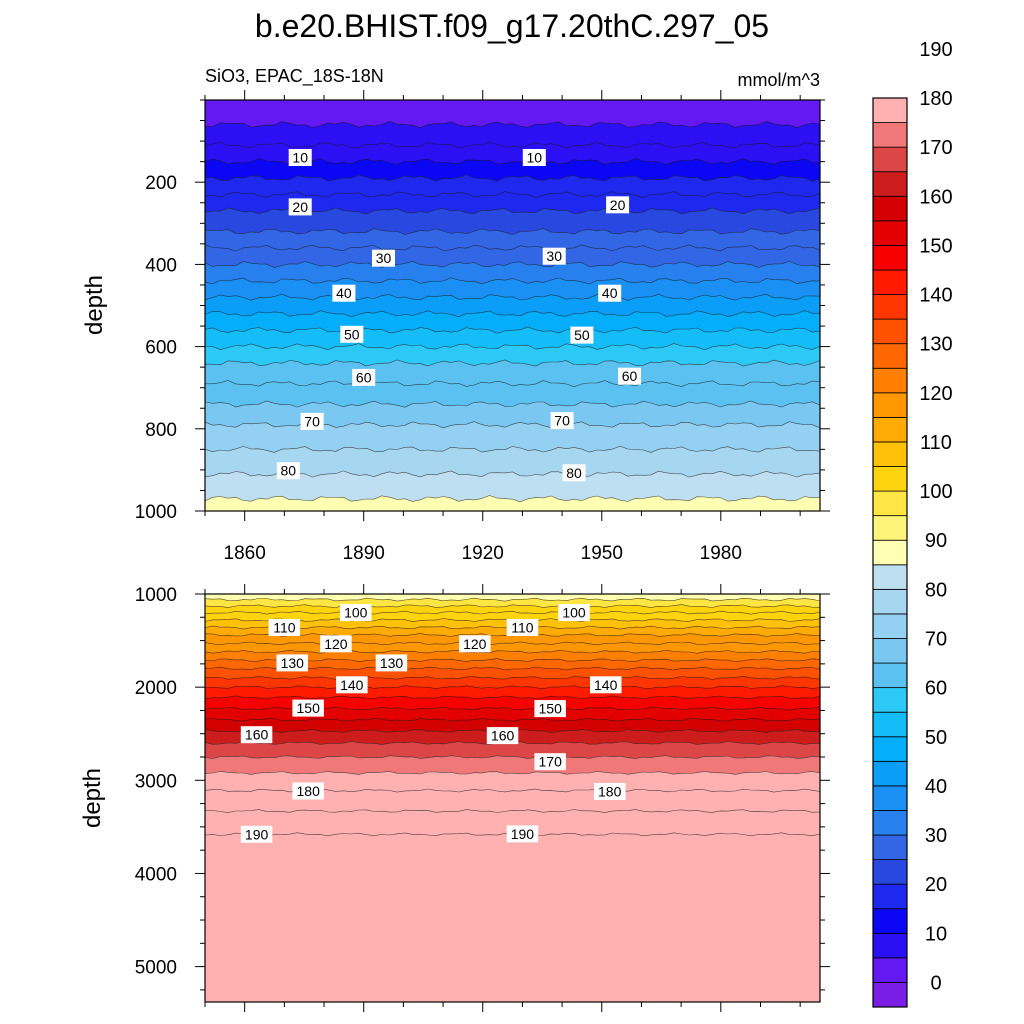  Describe the element at coordinates (161, 265) in the screenshot. I see `y-tick-label: 400` at that location.